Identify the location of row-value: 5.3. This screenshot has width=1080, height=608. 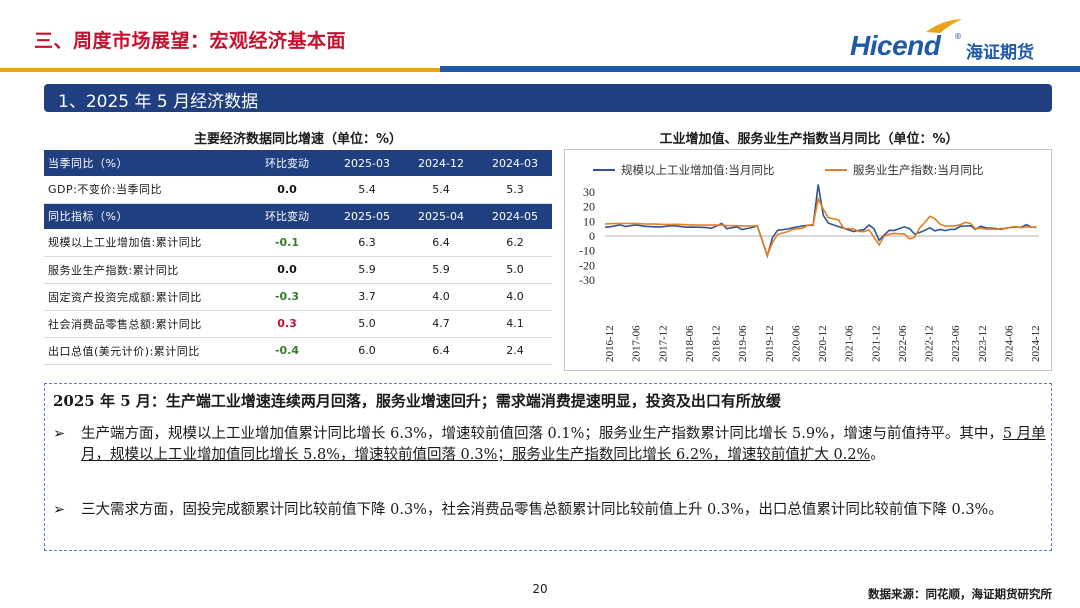
(515, 190).